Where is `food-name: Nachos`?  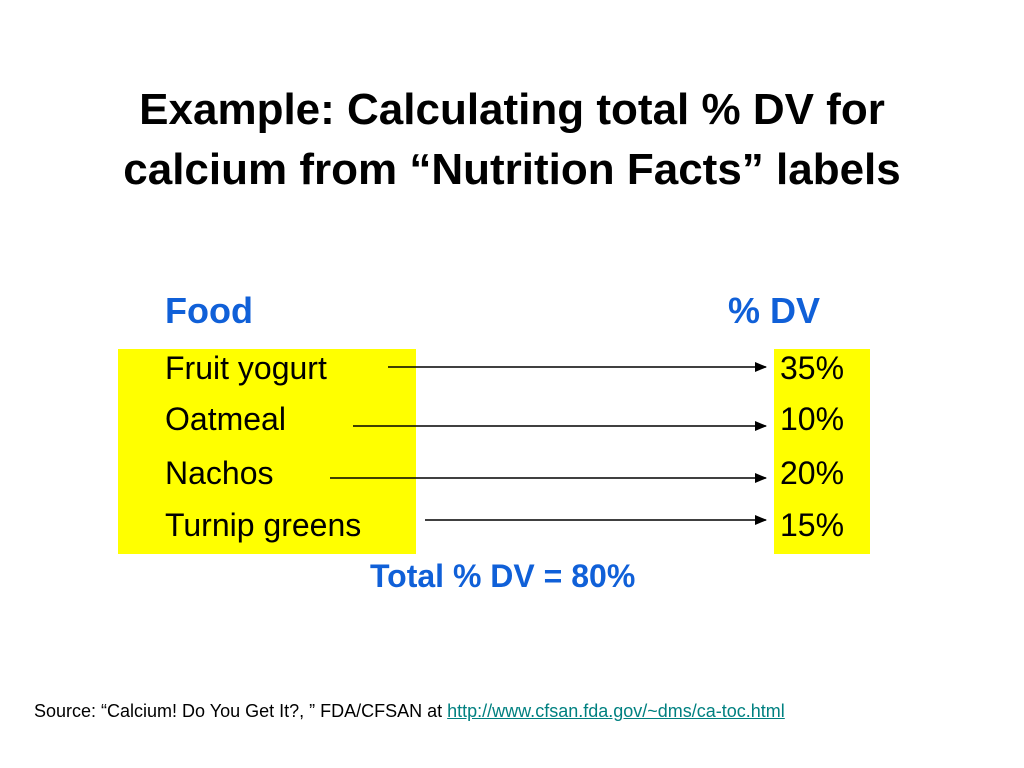 food-name: Nachos is located at coordinates (219, 473).